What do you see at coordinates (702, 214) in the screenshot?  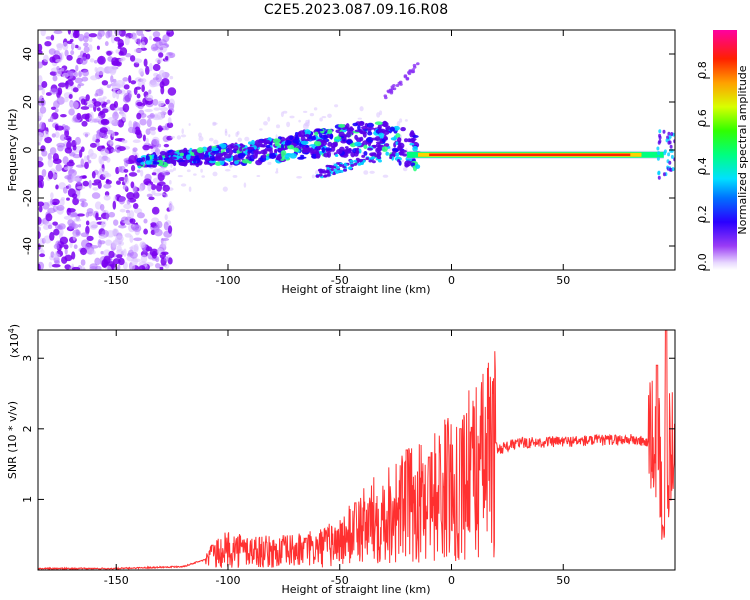 I see `colorbar-tick-label: 0.2` at bounding box center [702, 214].